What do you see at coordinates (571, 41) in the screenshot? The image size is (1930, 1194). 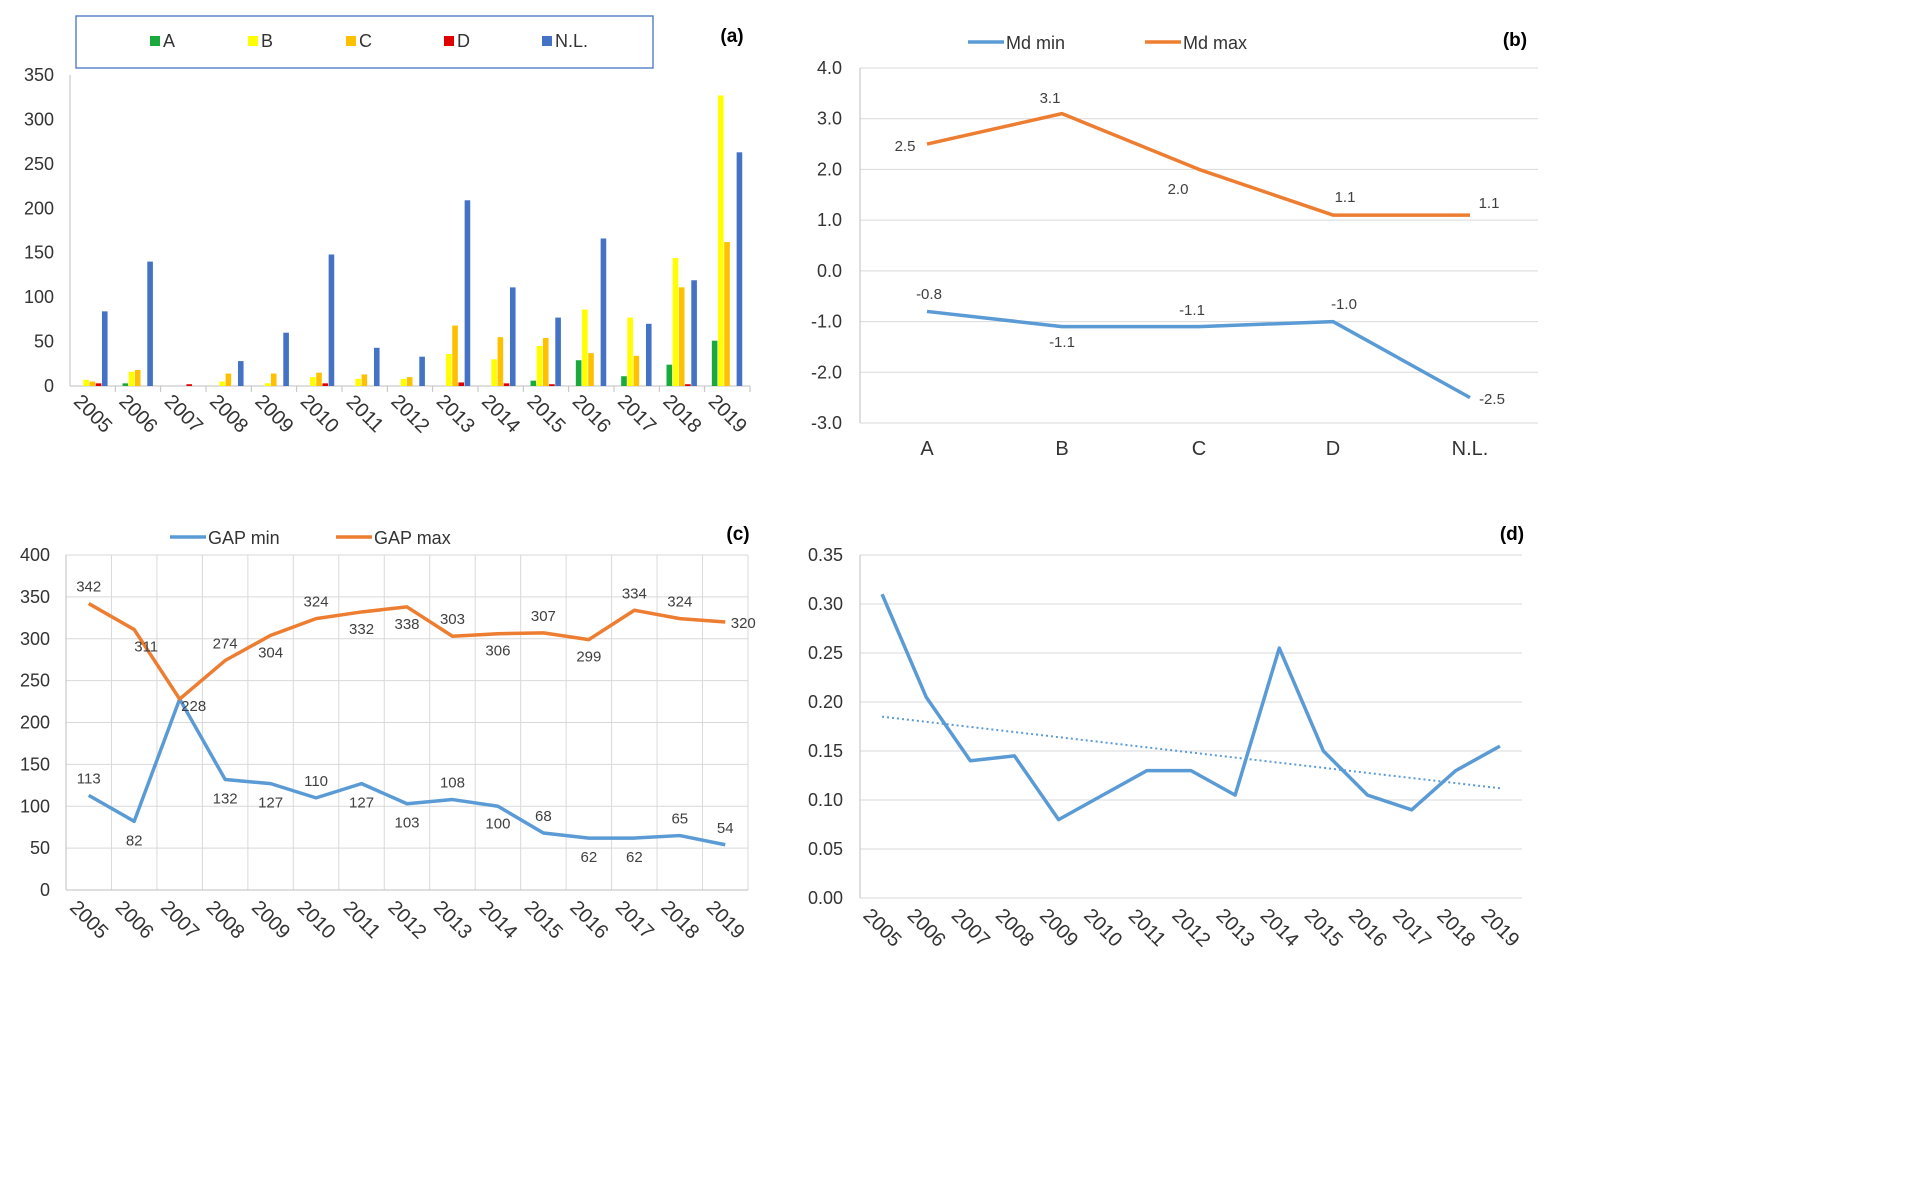 I see `legend-label-N.L.: N.L.` at bounding box center [571, 41].